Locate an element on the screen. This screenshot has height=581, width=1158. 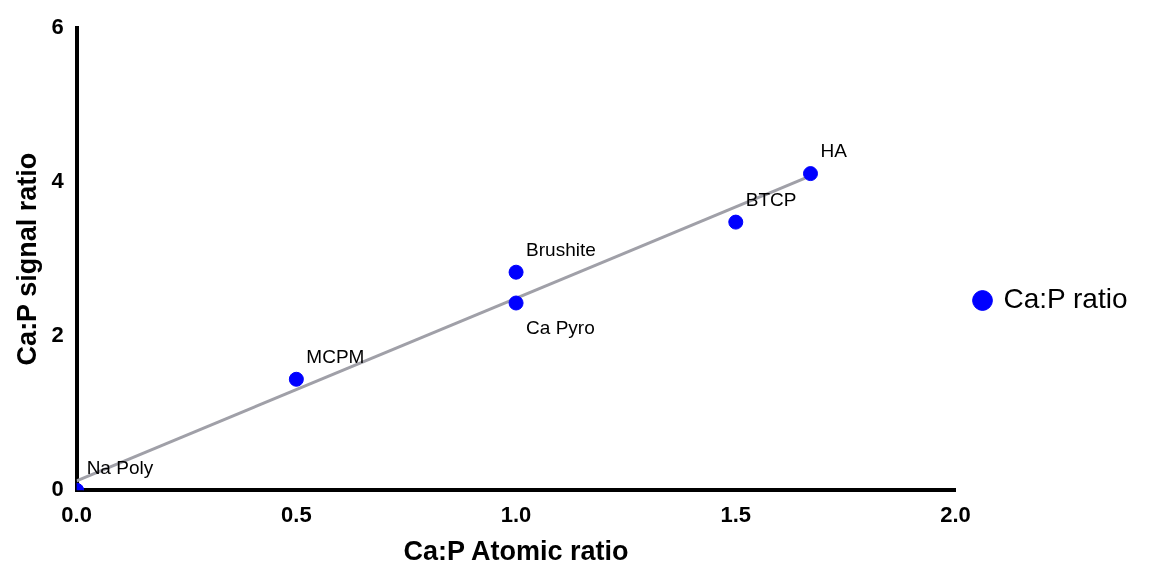
y-axis-title: Ca:P signal ratio is located at coordinates (26, 259).